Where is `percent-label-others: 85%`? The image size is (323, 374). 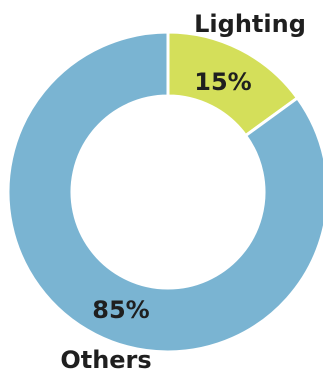 percent-label-others: 85% is located at coordinates (120, 310).